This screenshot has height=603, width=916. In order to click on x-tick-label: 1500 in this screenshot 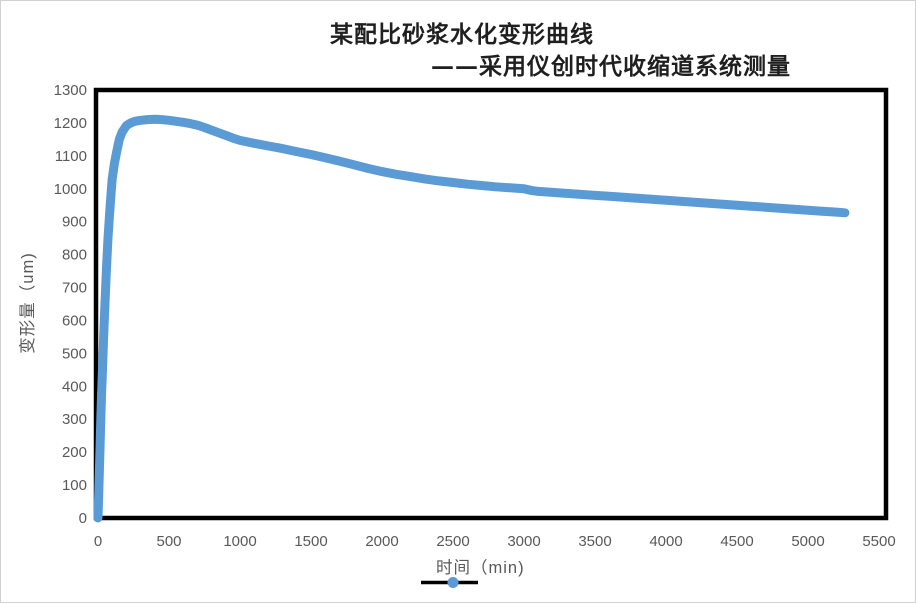, I will do `click(310, 541)`.